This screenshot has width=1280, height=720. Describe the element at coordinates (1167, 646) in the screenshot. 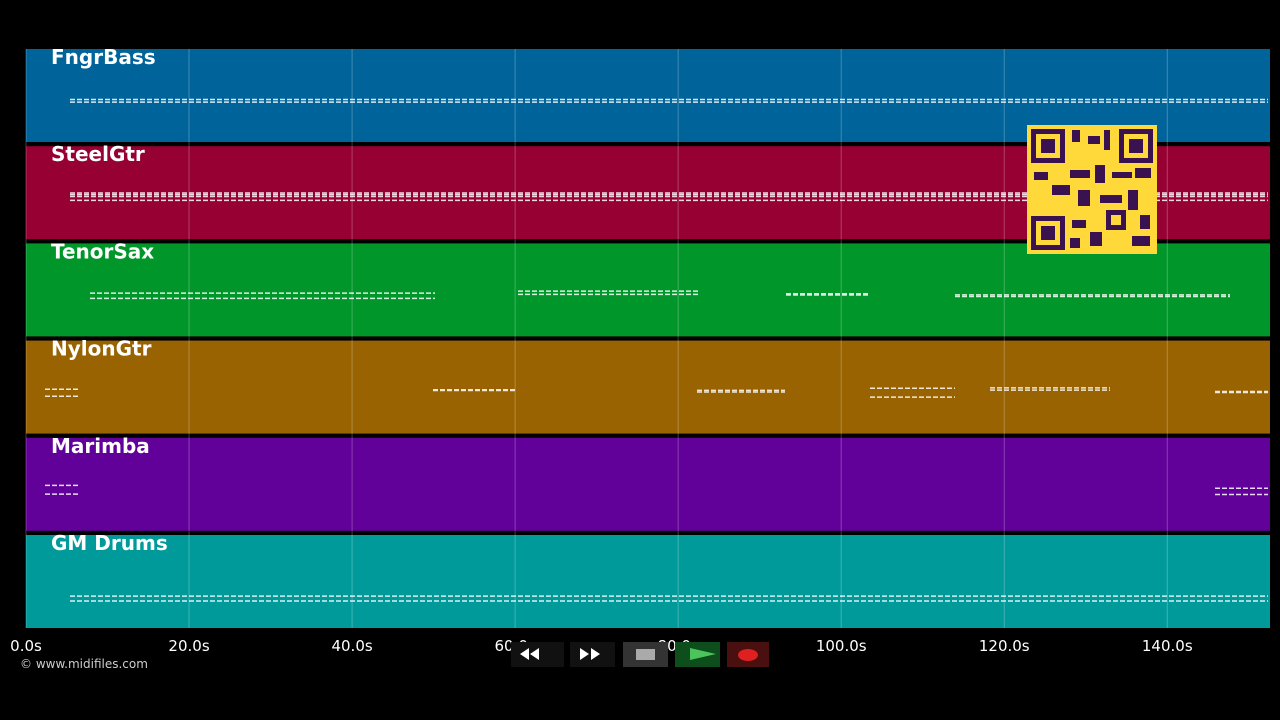

I see `x-tick-label: 140.0s` at that location.